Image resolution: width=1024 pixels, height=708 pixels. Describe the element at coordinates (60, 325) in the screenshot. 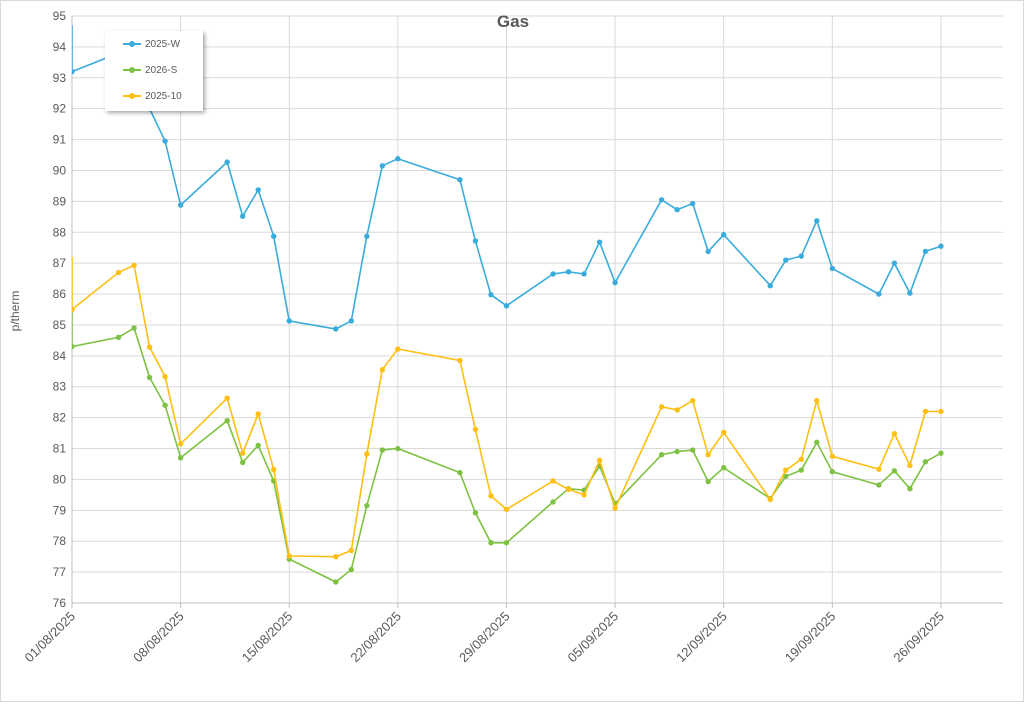

I see `y-tick-label: 85` at that location.